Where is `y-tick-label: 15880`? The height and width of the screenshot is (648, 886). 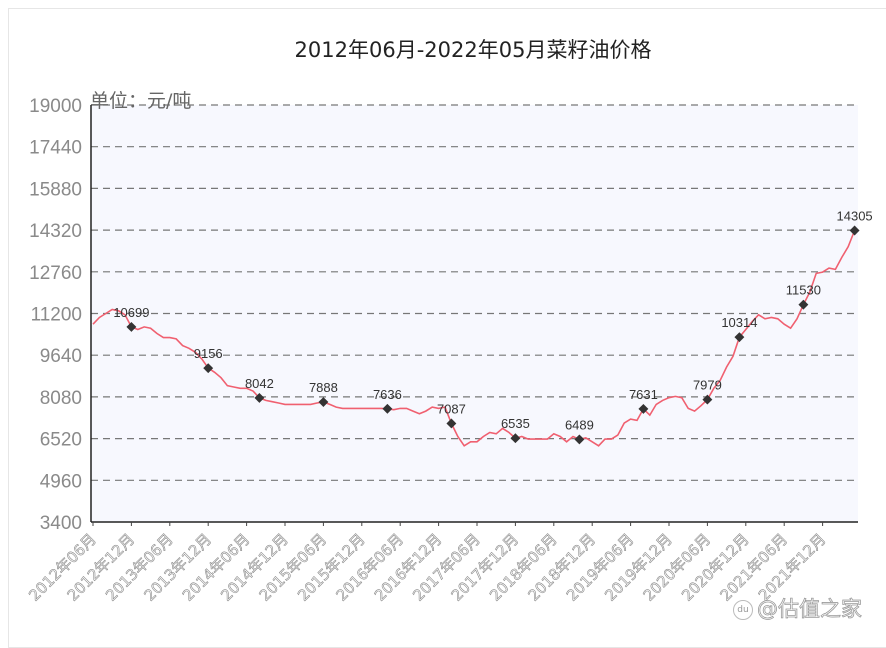 y-tick-label: 15880 is located at coordinates (55, 189).